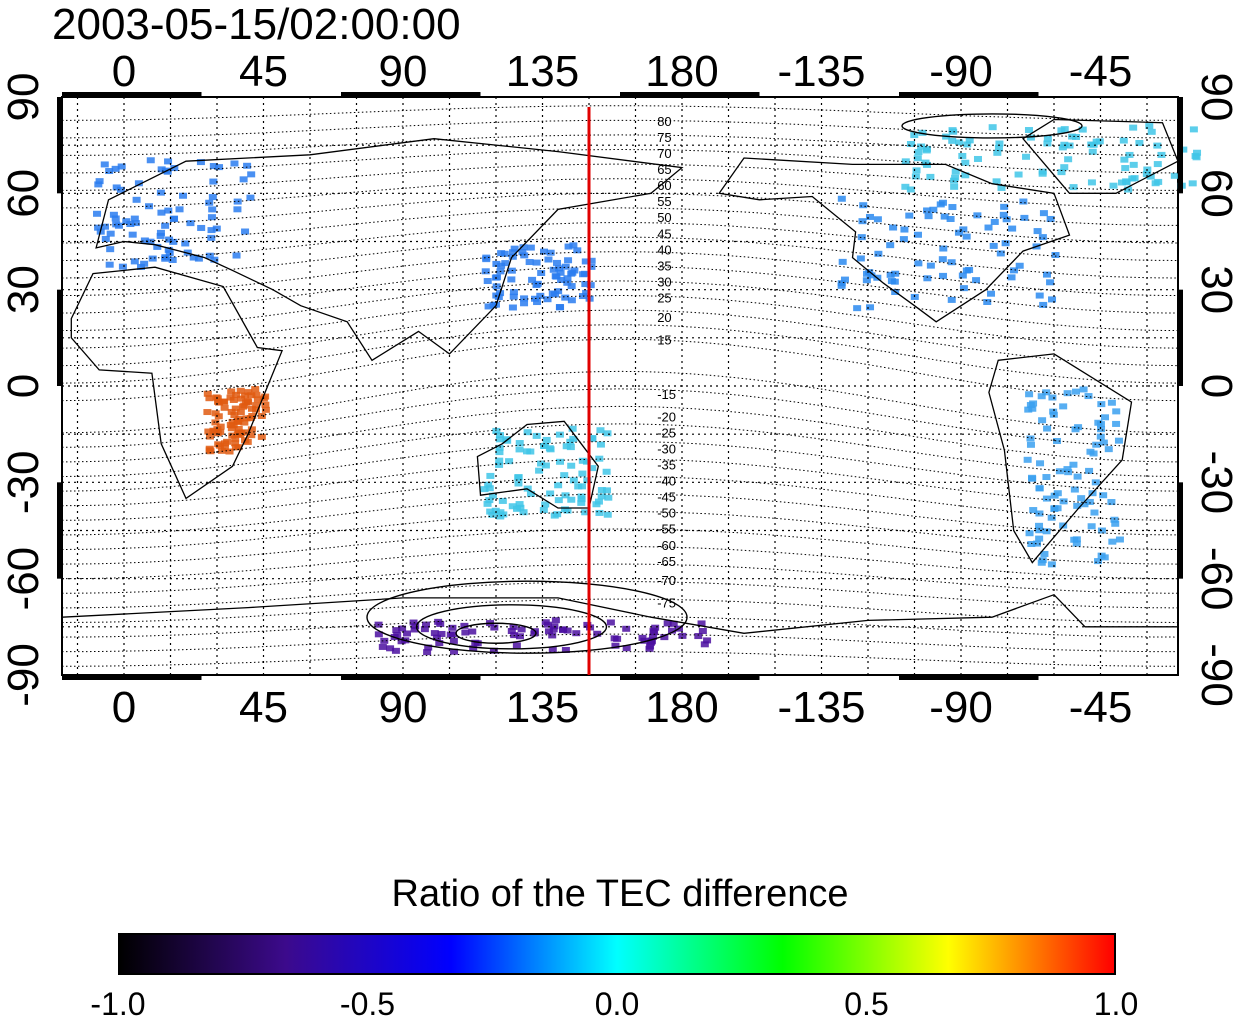 The image size is (1240, 1024). What do you see at coordinates (546, 472) in the screenshot?
I see `region-australia` at bounding box center [546, 472].